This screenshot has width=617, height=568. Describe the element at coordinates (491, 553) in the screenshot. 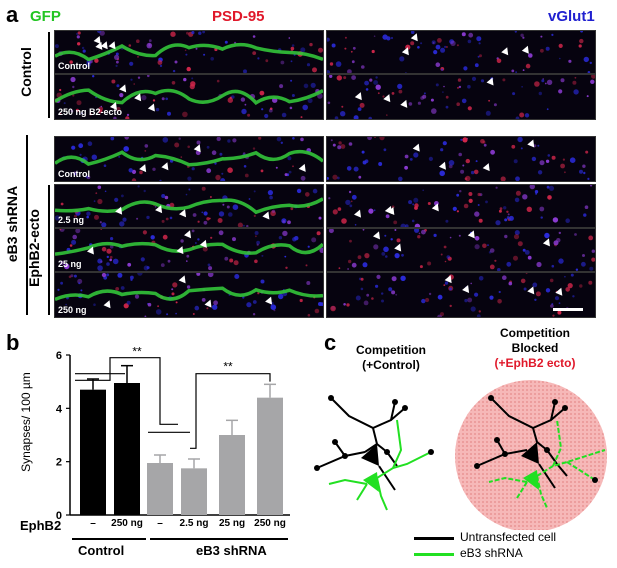

I see `legend-green-label: eB3 shRNA` at that location.